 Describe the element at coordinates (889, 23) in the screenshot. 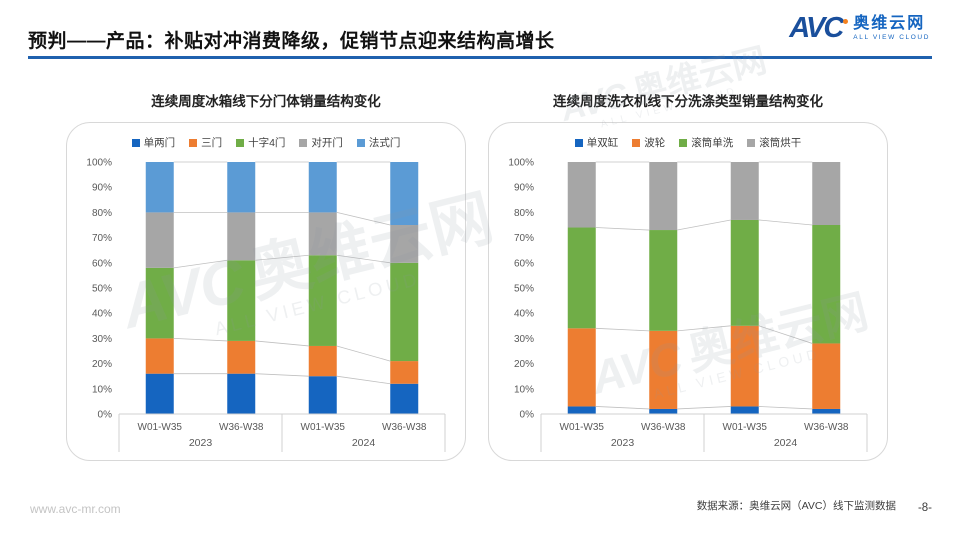

I see `avc-logo-cn: 奥维云网` at that location.